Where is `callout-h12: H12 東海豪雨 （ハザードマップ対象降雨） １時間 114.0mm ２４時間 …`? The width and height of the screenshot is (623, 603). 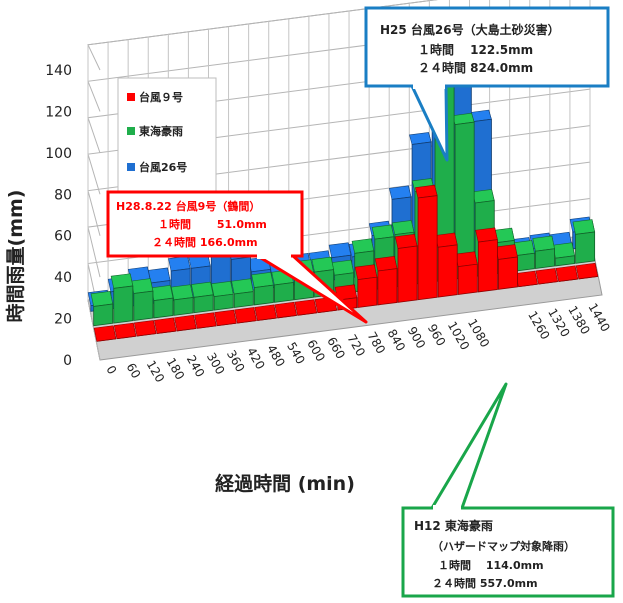
callout-h12: H12 東海豪雨 （ハザードマップ対象降雨） １時間 114.0mm ２４時間 … is located at coordinates (508, 490).